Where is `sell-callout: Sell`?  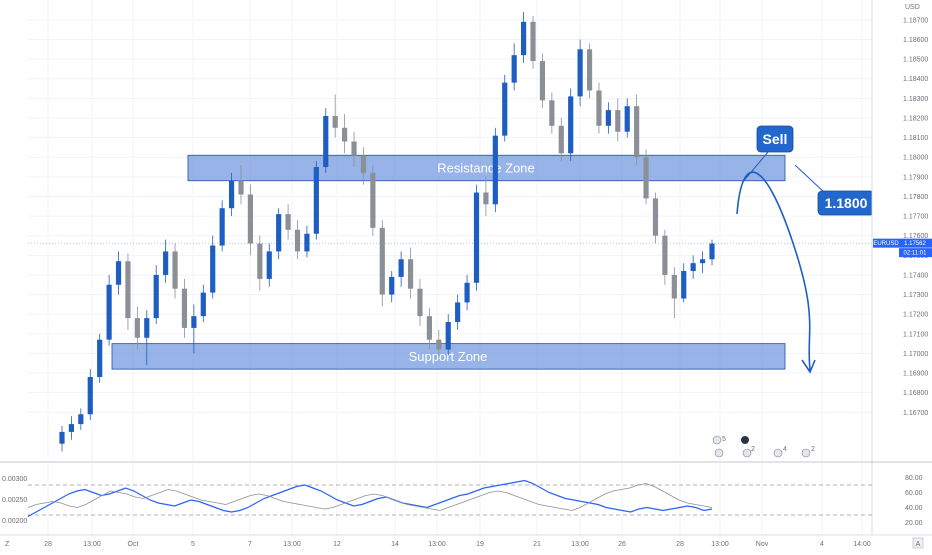
sell-callout: Sell is located at coordinates (767, 154).